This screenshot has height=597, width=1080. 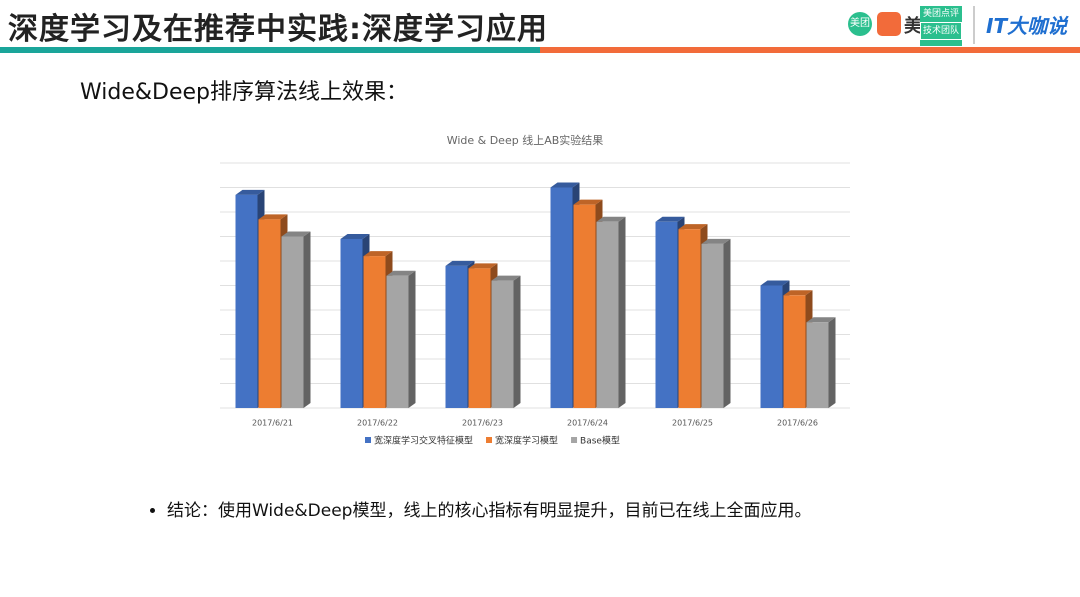 What do you see at coordinates (244, 92) in the screenshot?
I see `subtitle: Wide&Deep排序算法线上效果：` at bounding box center [244, 92].